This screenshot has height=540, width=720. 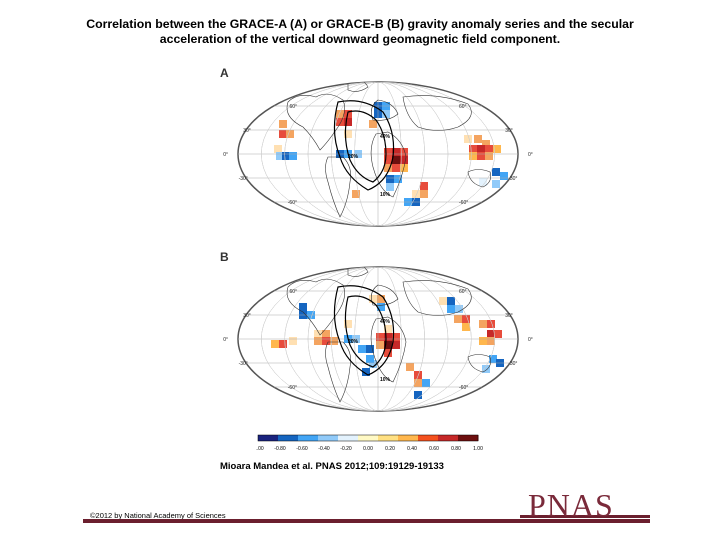 What do you see at coordinates (158, 515) in the screenshot?
I see `copyright-notice: ©2012 by National Academy of Sciences` at bounding box center [158, 515].